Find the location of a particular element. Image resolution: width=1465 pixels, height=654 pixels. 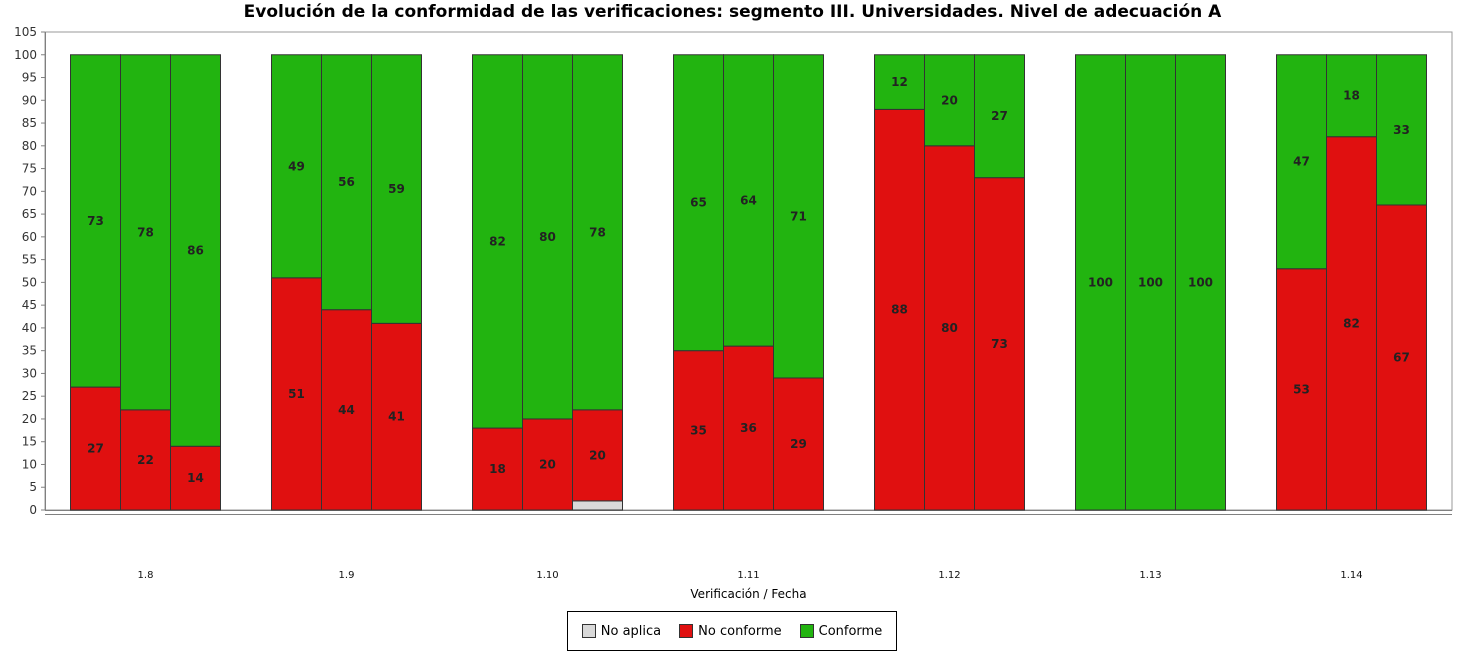

data-label: 86 is located at coordinates (195, 251).